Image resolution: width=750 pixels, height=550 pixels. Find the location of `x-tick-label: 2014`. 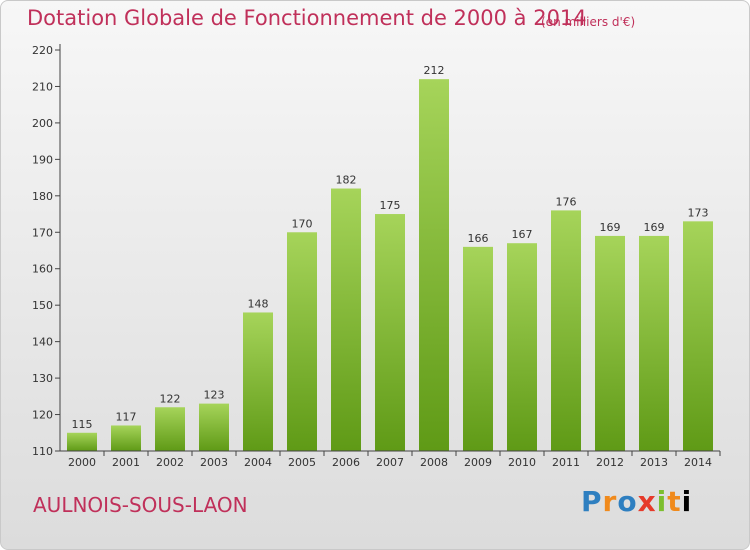

x-tick-label: 2014 is located at coordinates (698, 462).